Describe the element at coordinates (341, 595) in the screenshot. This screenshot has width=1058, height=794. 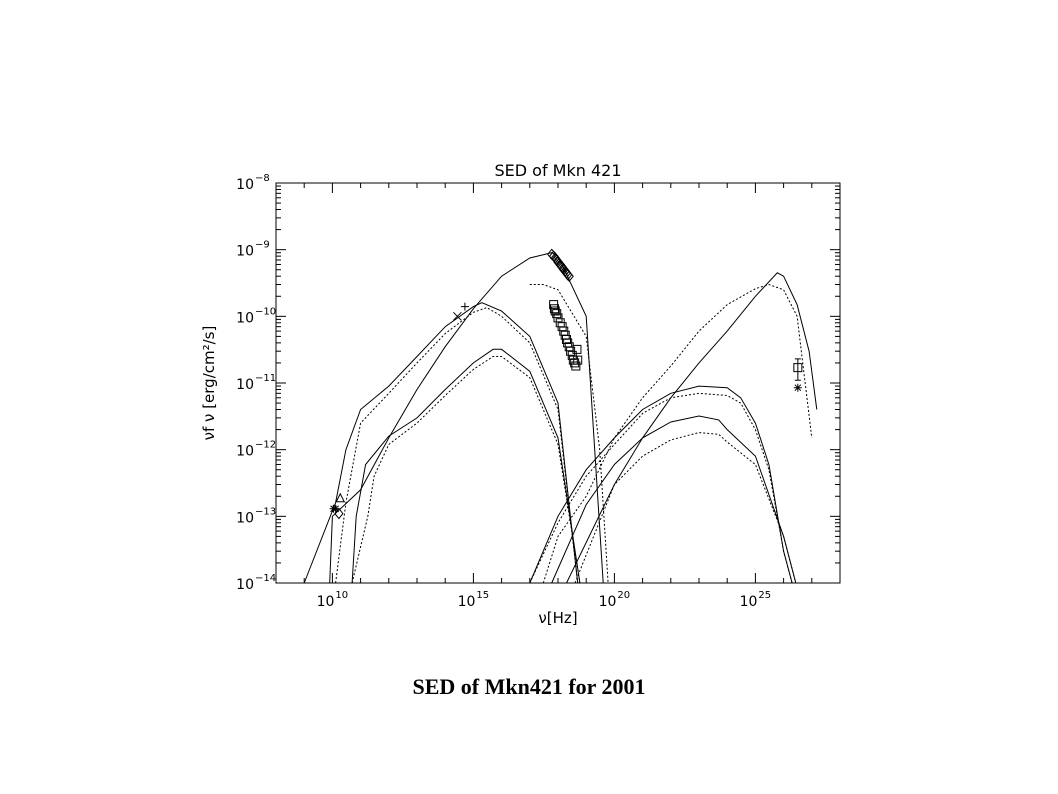
I see `x-tick-exponent: 10` at that location.